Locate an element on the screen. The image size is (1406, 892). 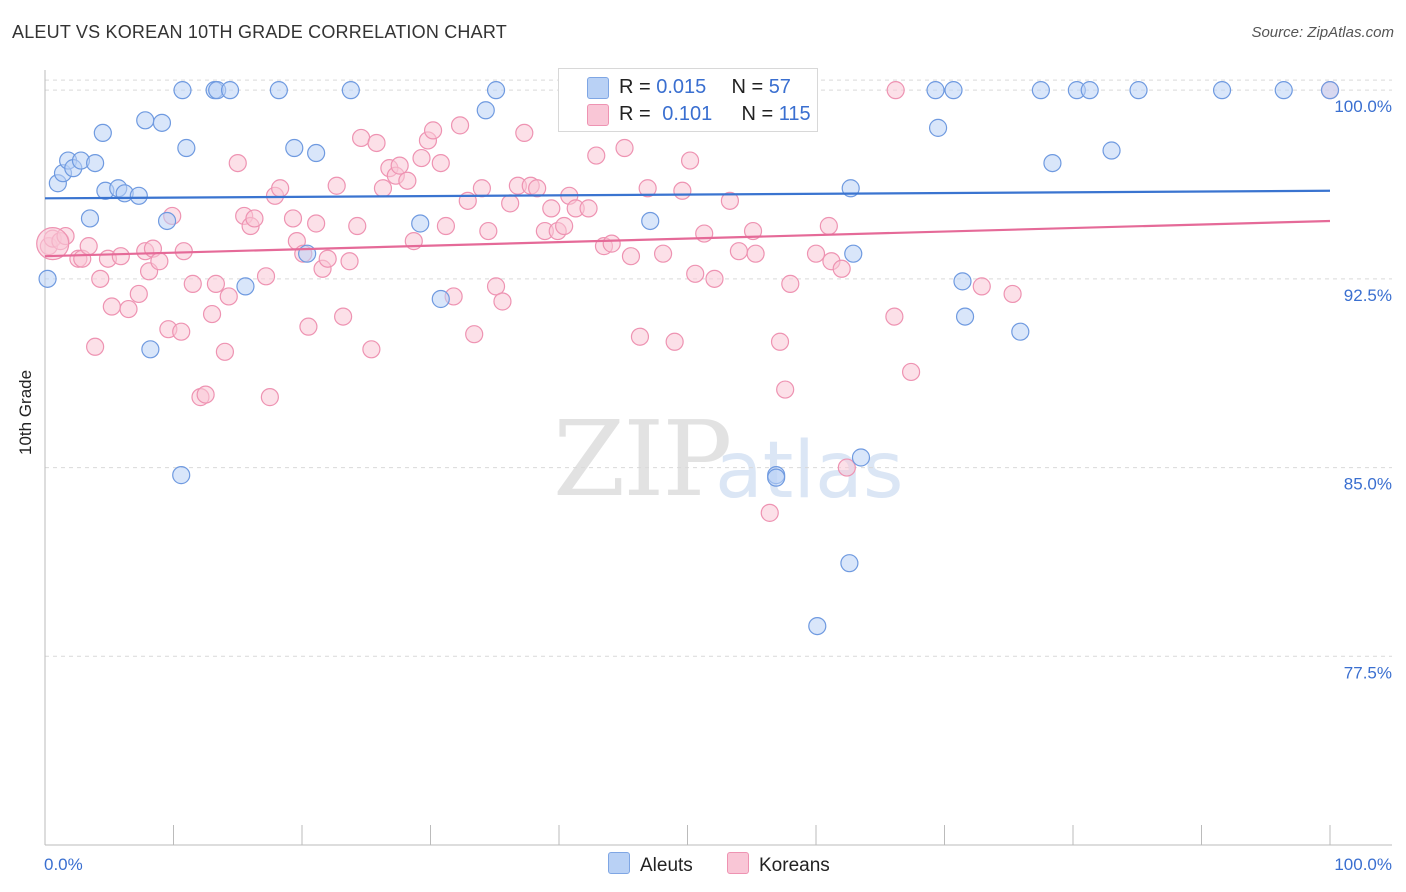
bottom-legend-koreans: Koreans is located at coordinates (778, 864).